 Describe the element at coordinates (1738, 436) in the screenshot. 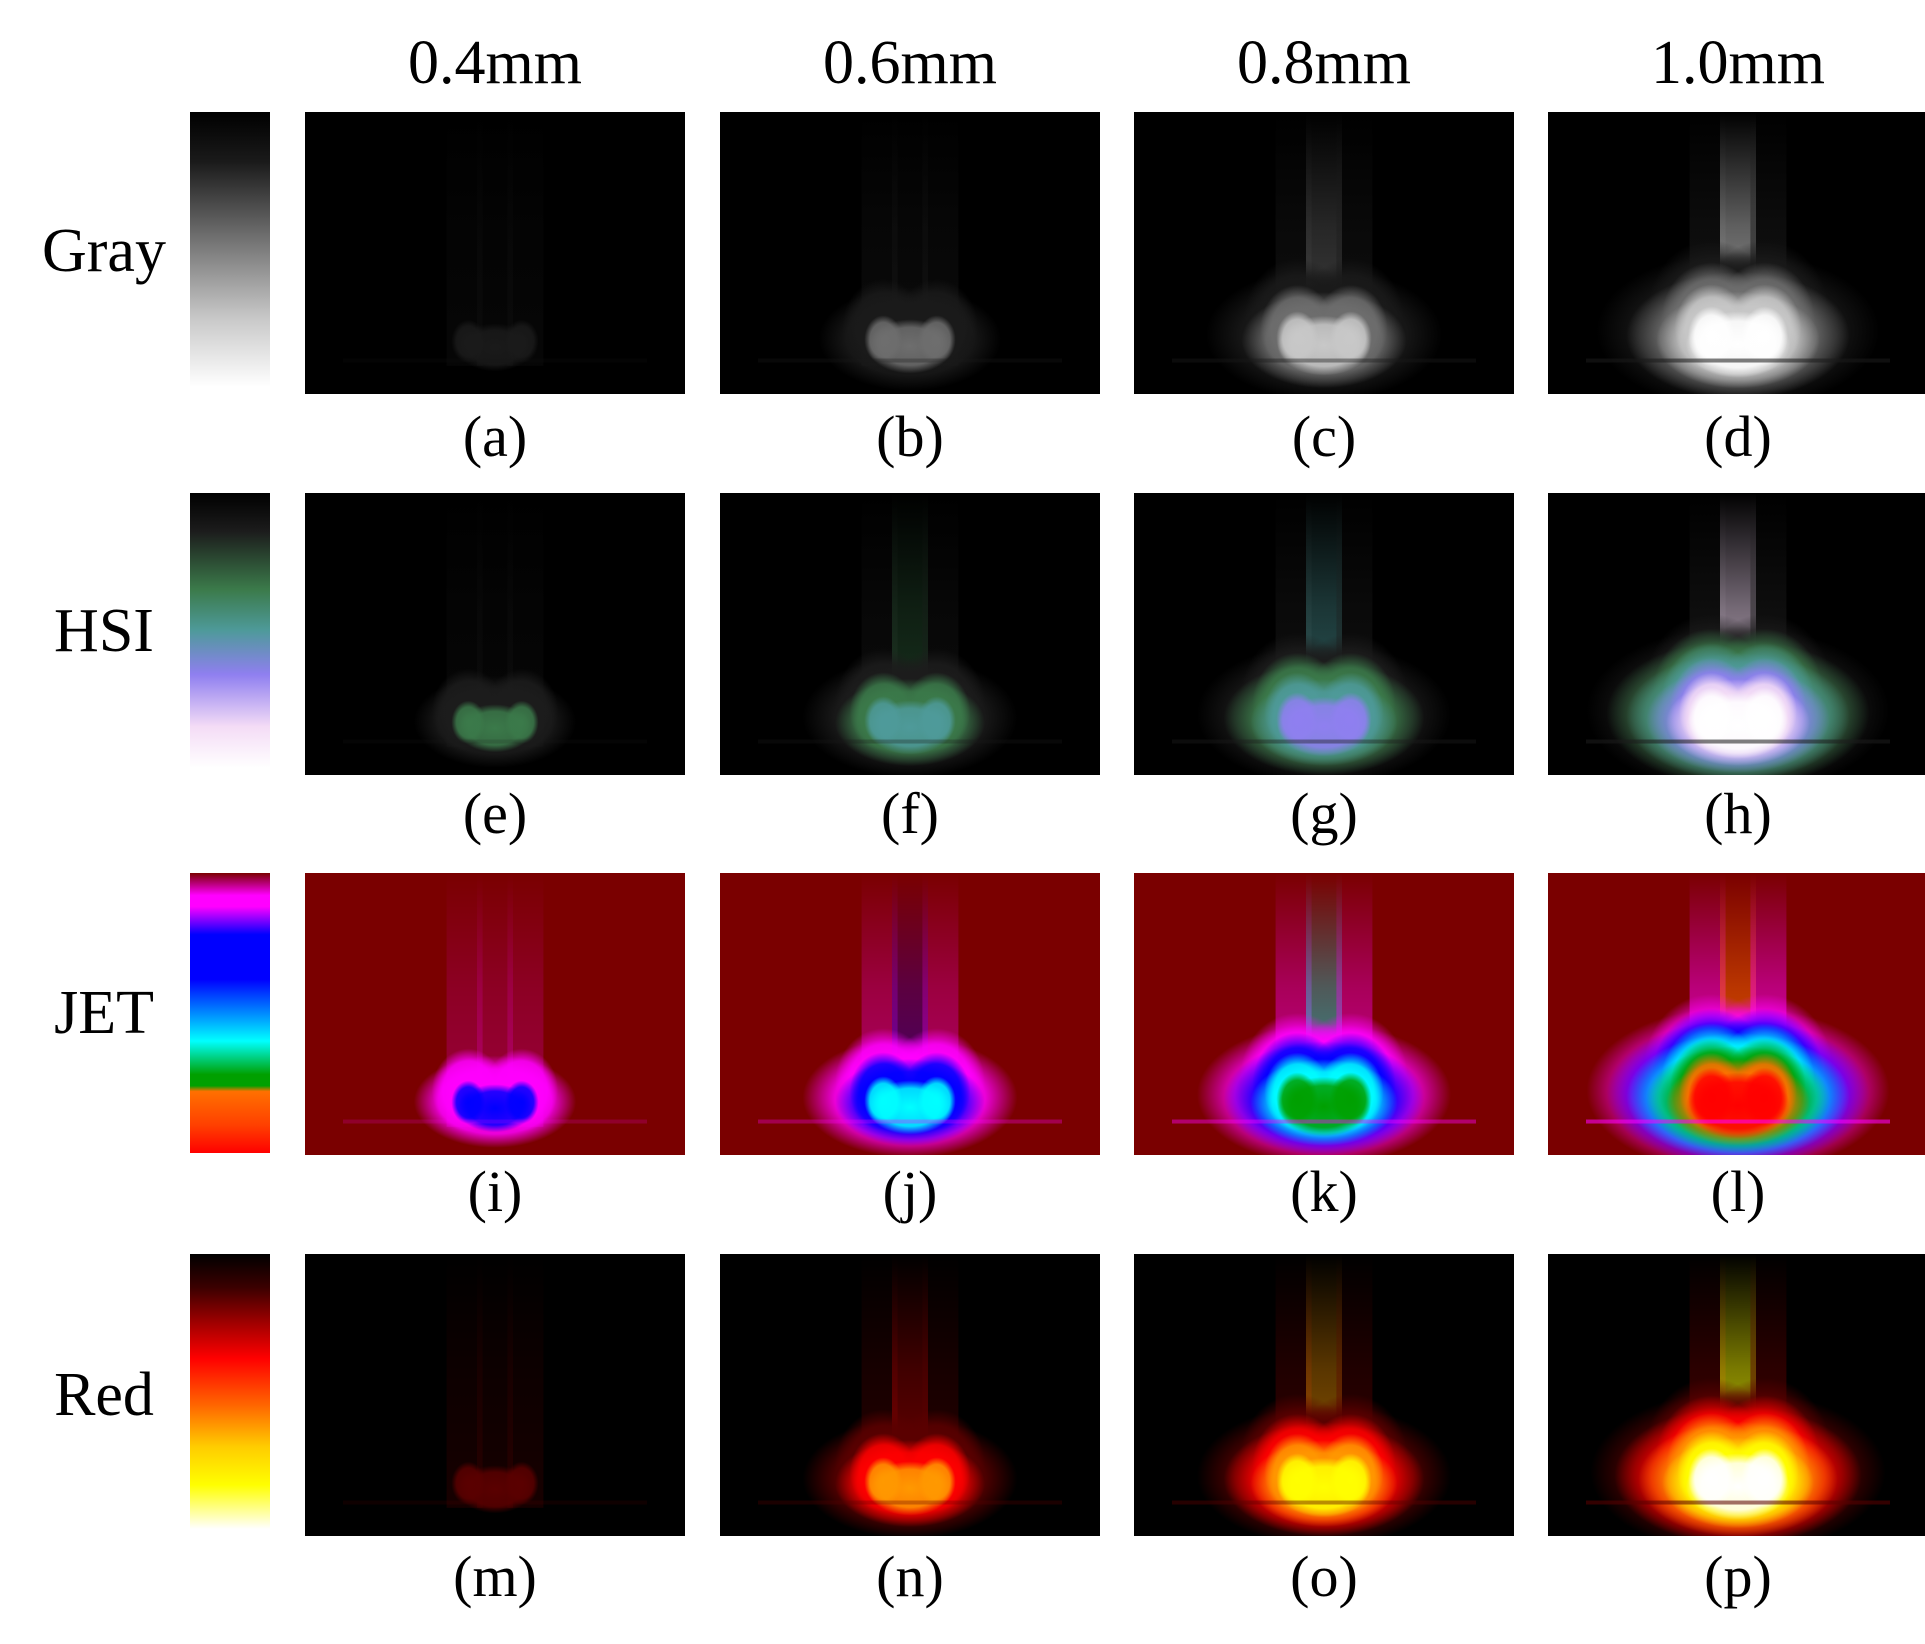

I see `caption-d: (d)` at that location.